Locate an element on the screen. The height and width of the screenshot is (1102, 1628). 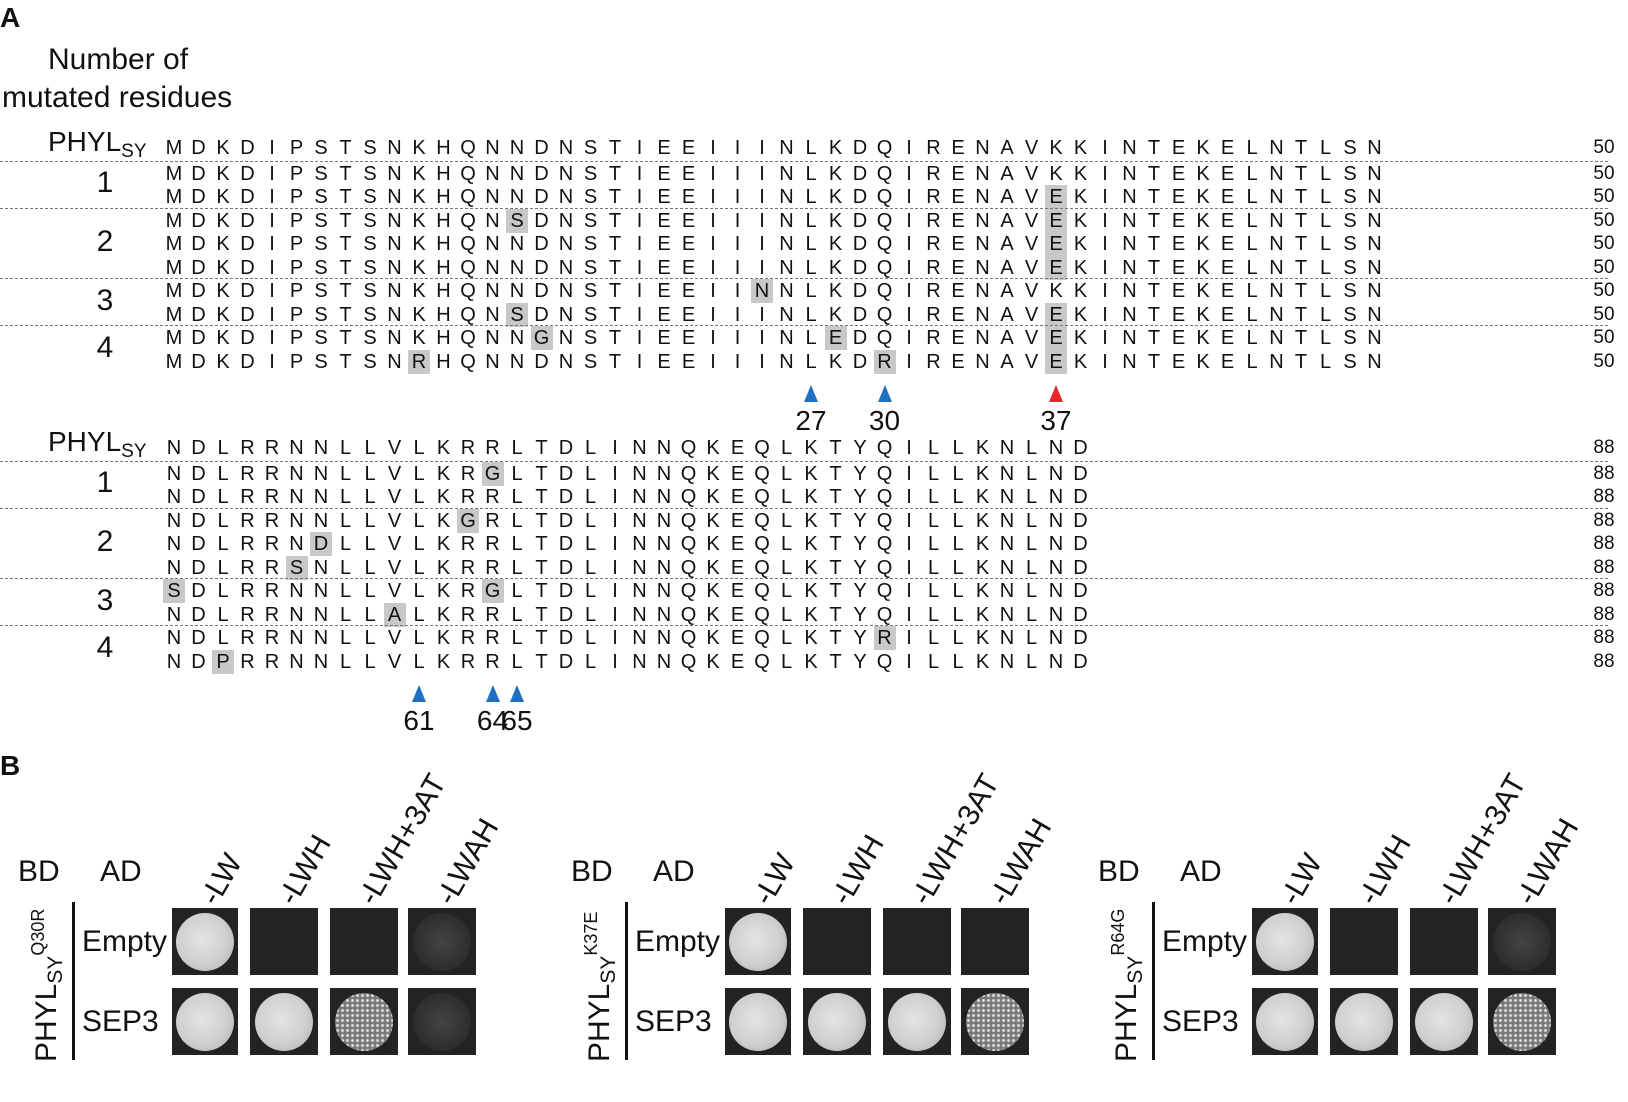
row-end-number: 50 is located at coordinates (1604, 361).